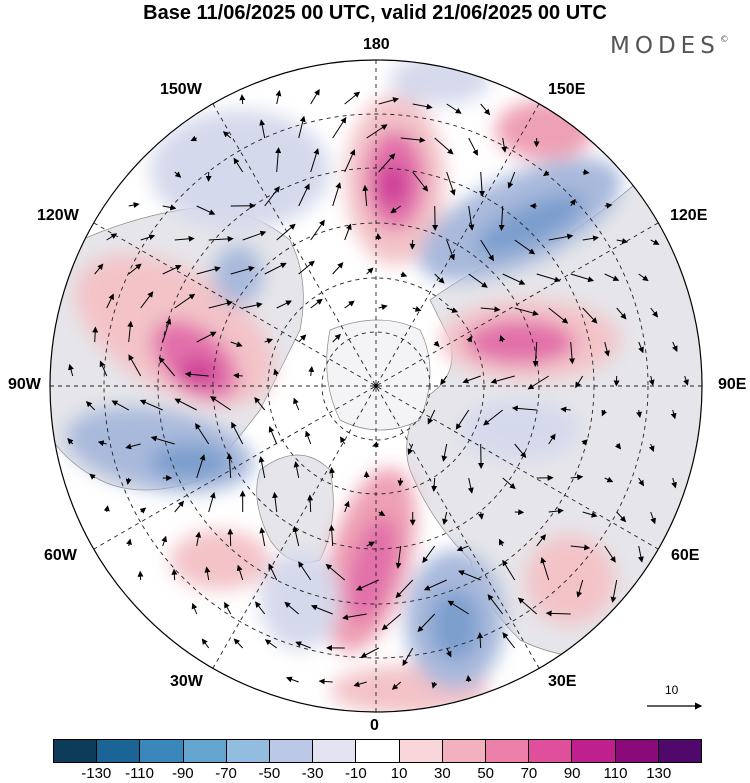 The width and height of the screenshot is (750, 783). What do you see at coordinates (520, 342) in the screenshot?
I see `anomaly-pos-100e-core` at bounding box center [520, 342].